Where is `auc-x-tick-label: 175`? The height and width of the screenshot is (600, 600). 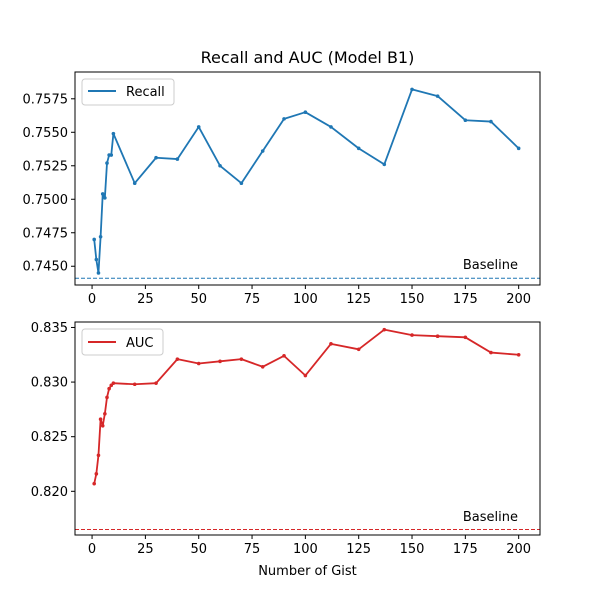 auc-x-tick-label: 175 is located at coordinates (465, 549).